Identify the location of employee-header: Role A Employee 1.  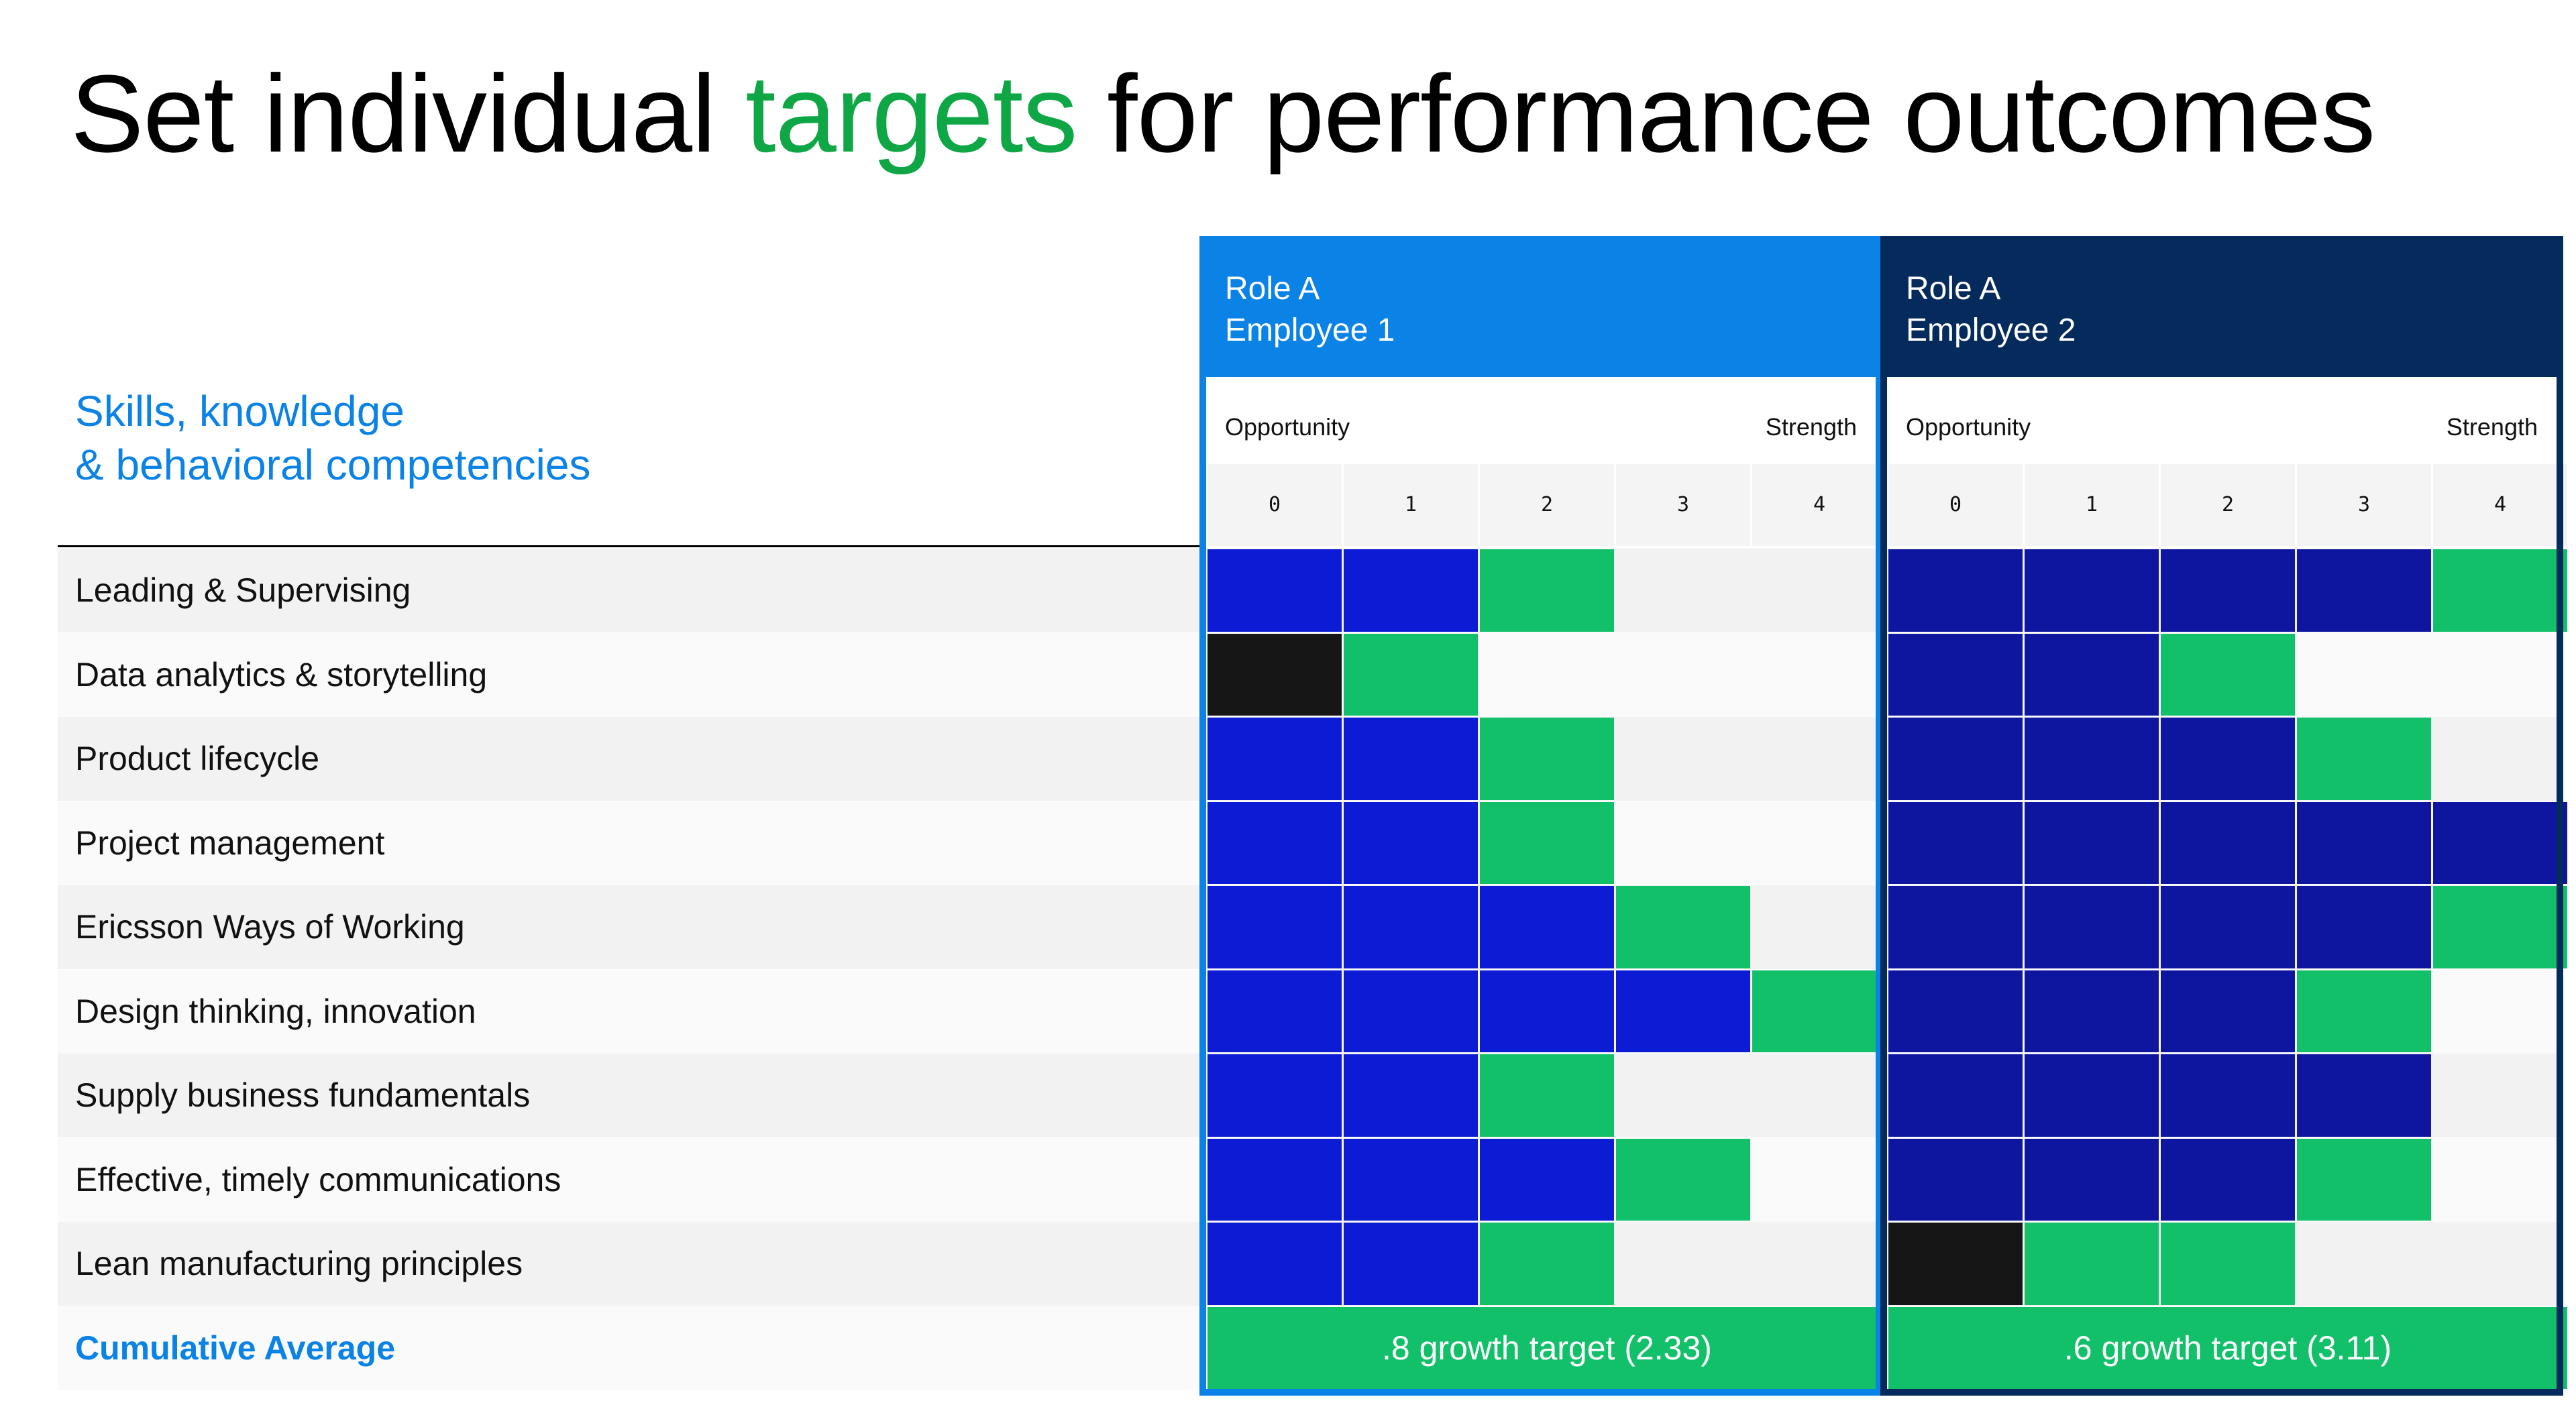
(1540, 306).